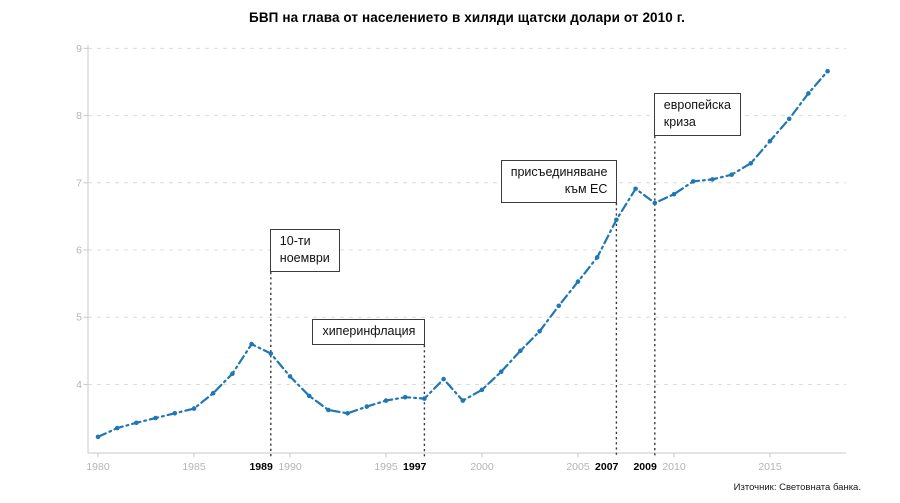 The height and width of the screenshot is (503, 900). I want to click on y-tick-label: 5, so click(79, 318).